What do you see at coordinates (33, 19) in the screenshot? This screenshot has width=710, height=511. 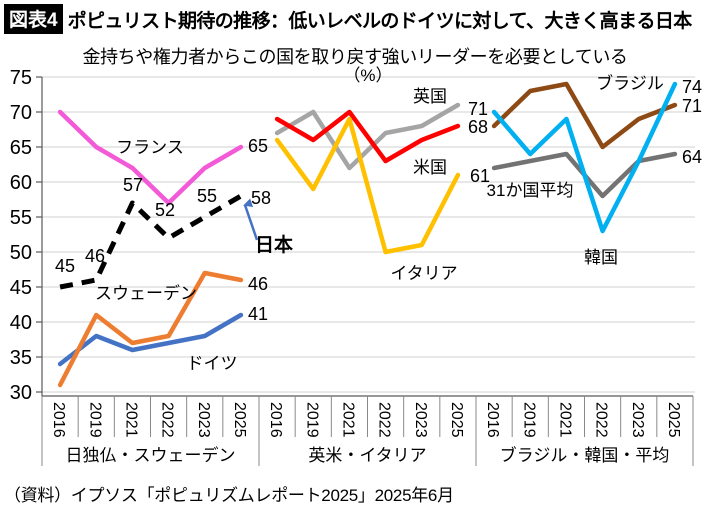 I see `figure-number-badge: 図表4` at bounding box center [33, 19].